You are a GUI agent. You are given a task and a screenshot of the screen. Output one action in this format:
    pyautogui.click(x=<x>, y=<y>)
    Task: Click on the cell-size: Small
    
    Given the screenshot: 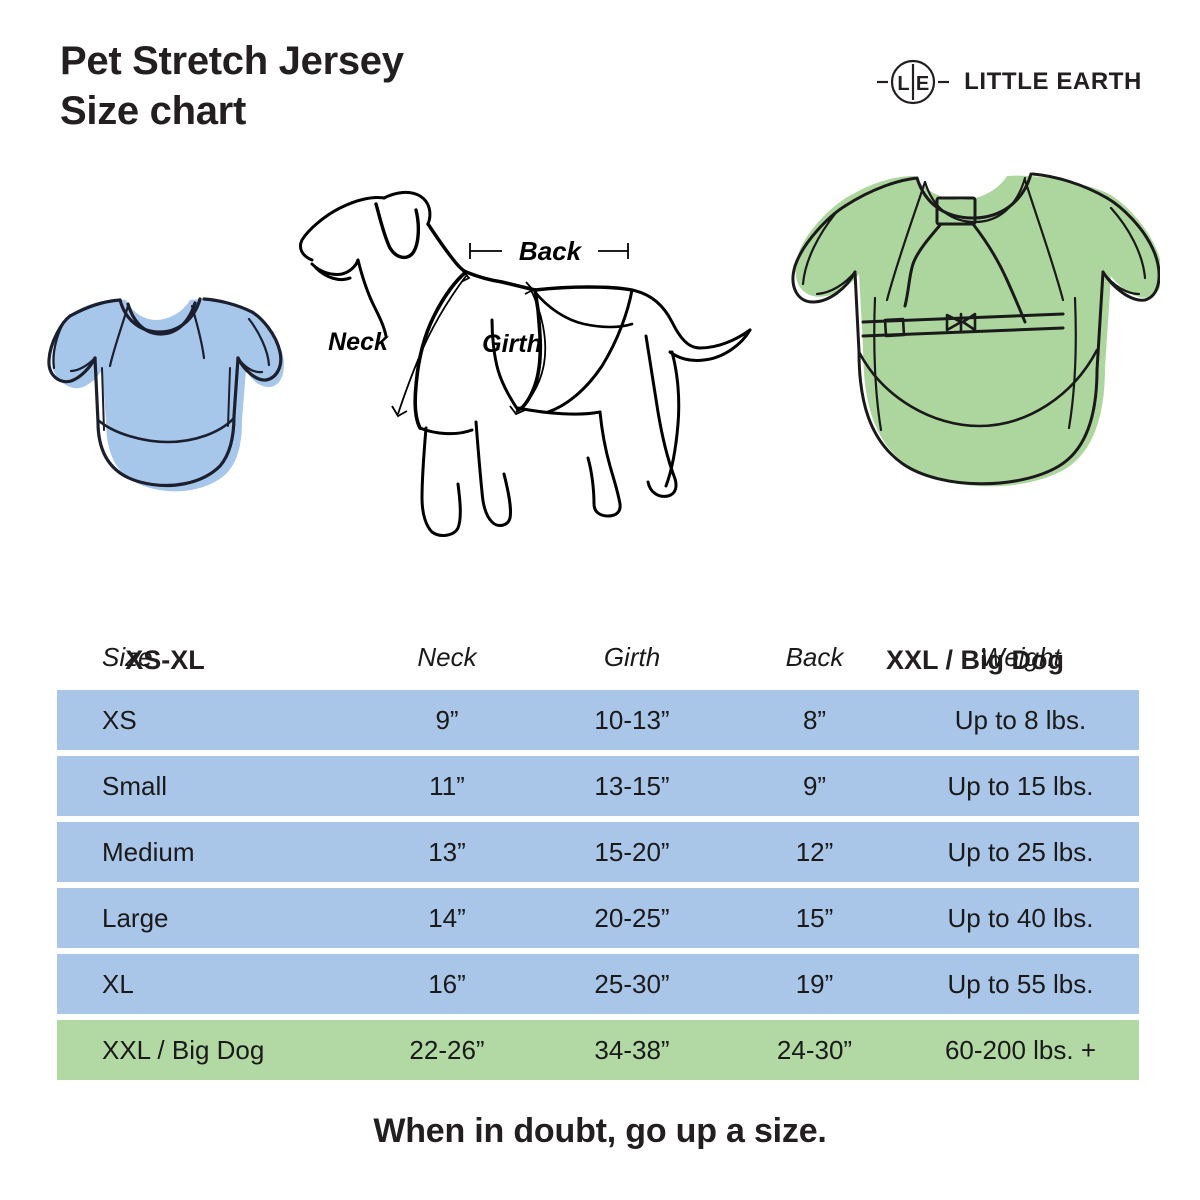 What is the action you would take?
    pyautogui.click(x=135, y=785)
    